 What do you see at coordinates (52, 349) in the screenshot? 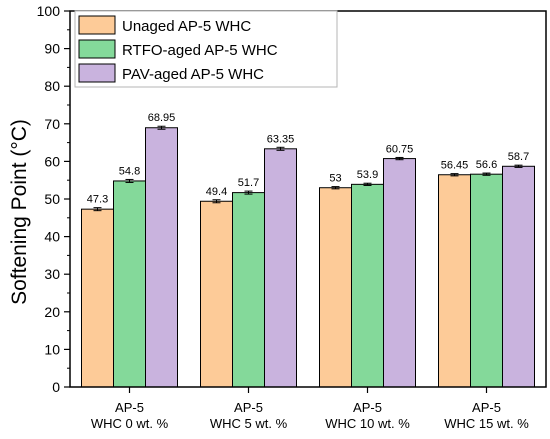
I see `y-tick-label-10: 10` at bounding box center [52, 349].